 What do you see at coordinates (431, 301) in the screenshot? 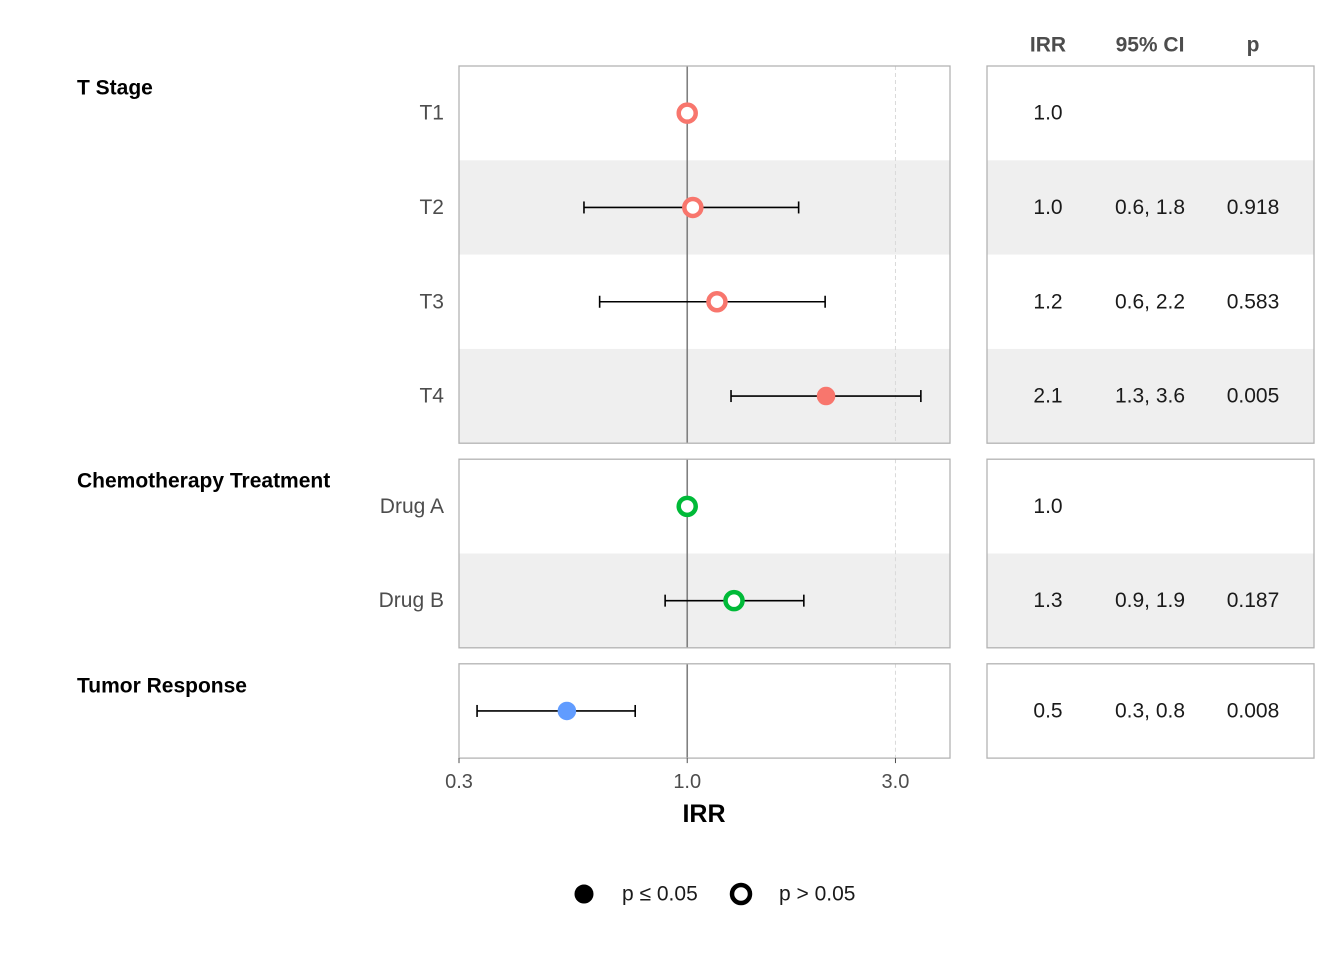
I see `row-label: T3` at bounding box center [431, 301].